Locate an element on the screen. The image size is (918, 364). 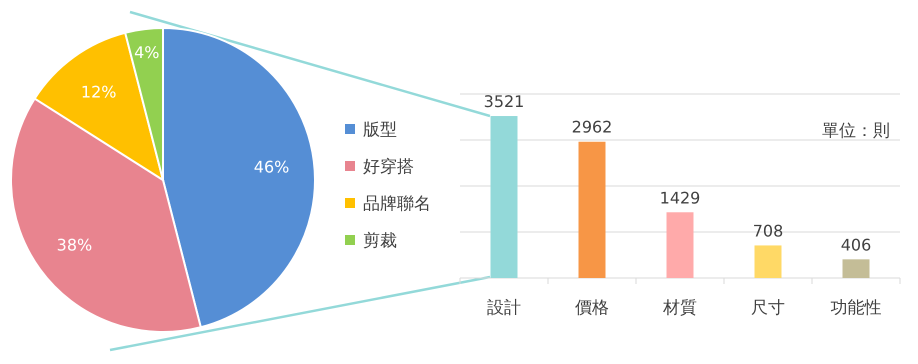
x-tick-label: 功能性 is located at coordinates (856, 308).